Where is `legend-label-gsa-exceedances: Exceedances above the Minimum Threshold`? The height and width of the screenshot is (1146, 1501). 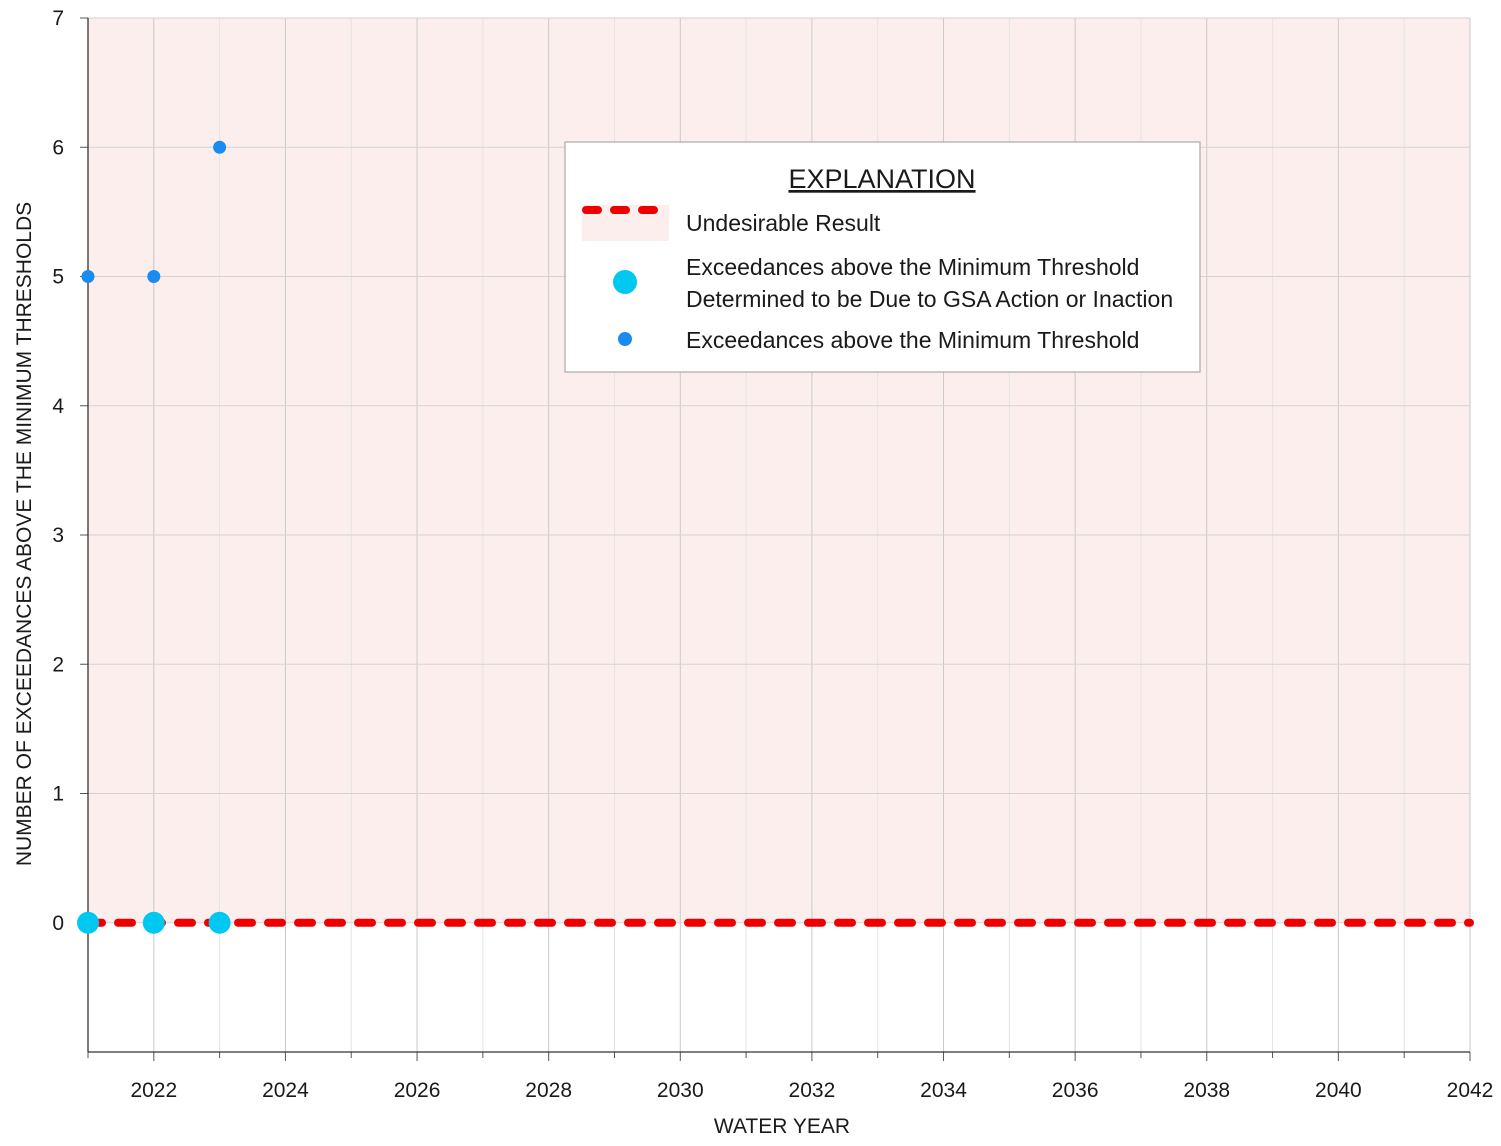
legend-label-gsa-exceedances: Exceedances above the Minimum Threshold is located at coordinates (912, 267).